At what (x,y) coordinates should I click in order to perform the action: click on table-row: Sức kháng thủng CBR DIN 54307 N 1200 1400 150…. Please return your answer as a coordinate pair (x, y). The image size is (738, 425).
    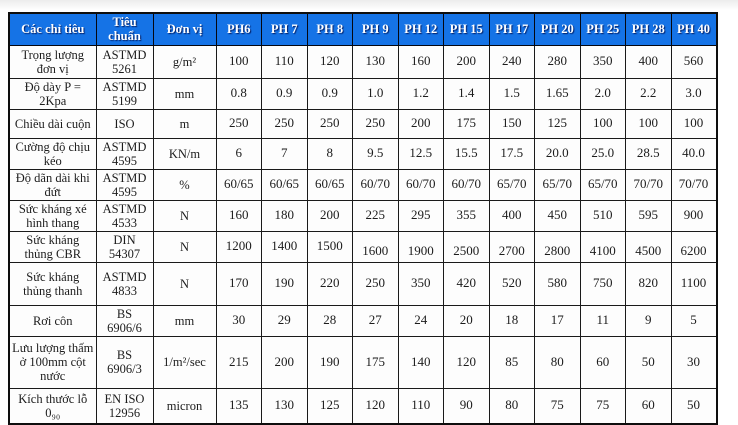
    Looking at the image, I should click on (362, 246).